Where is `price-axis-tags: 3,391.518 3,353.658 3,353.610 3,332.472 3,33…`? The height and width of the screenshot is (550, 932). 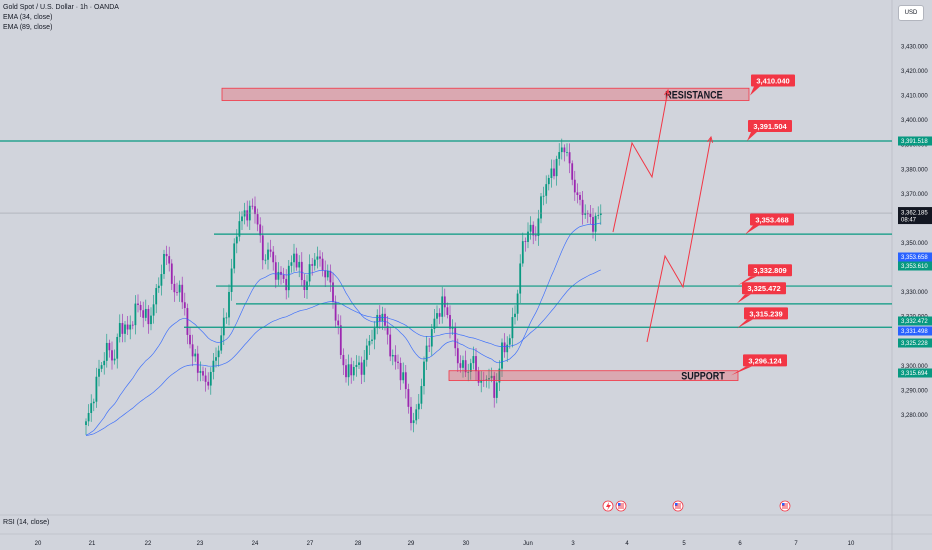 price-axis-tags: 3,391.518 3,353.658 3,353.610 3,332.472 3,33… is located at coordinates (915, 257).